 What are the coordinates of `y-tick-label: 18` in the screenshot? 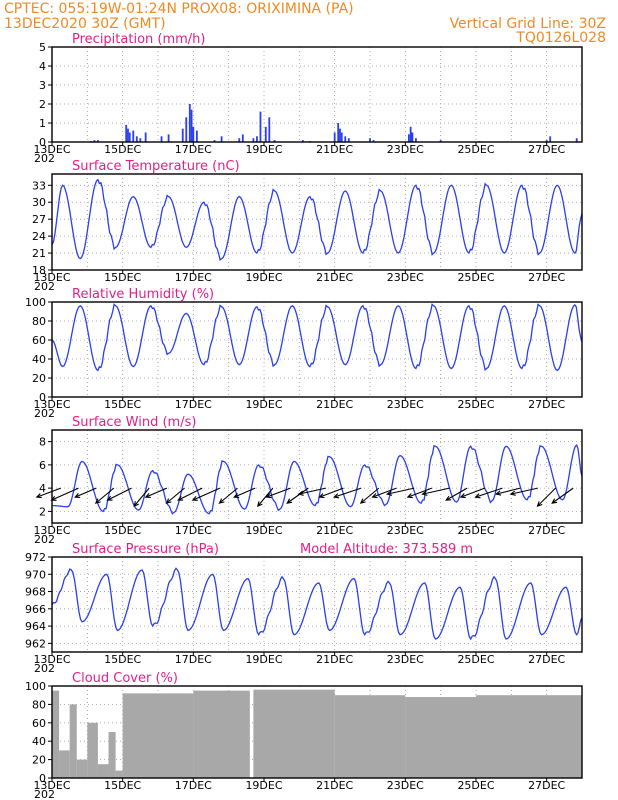 It's located at (39, 270).